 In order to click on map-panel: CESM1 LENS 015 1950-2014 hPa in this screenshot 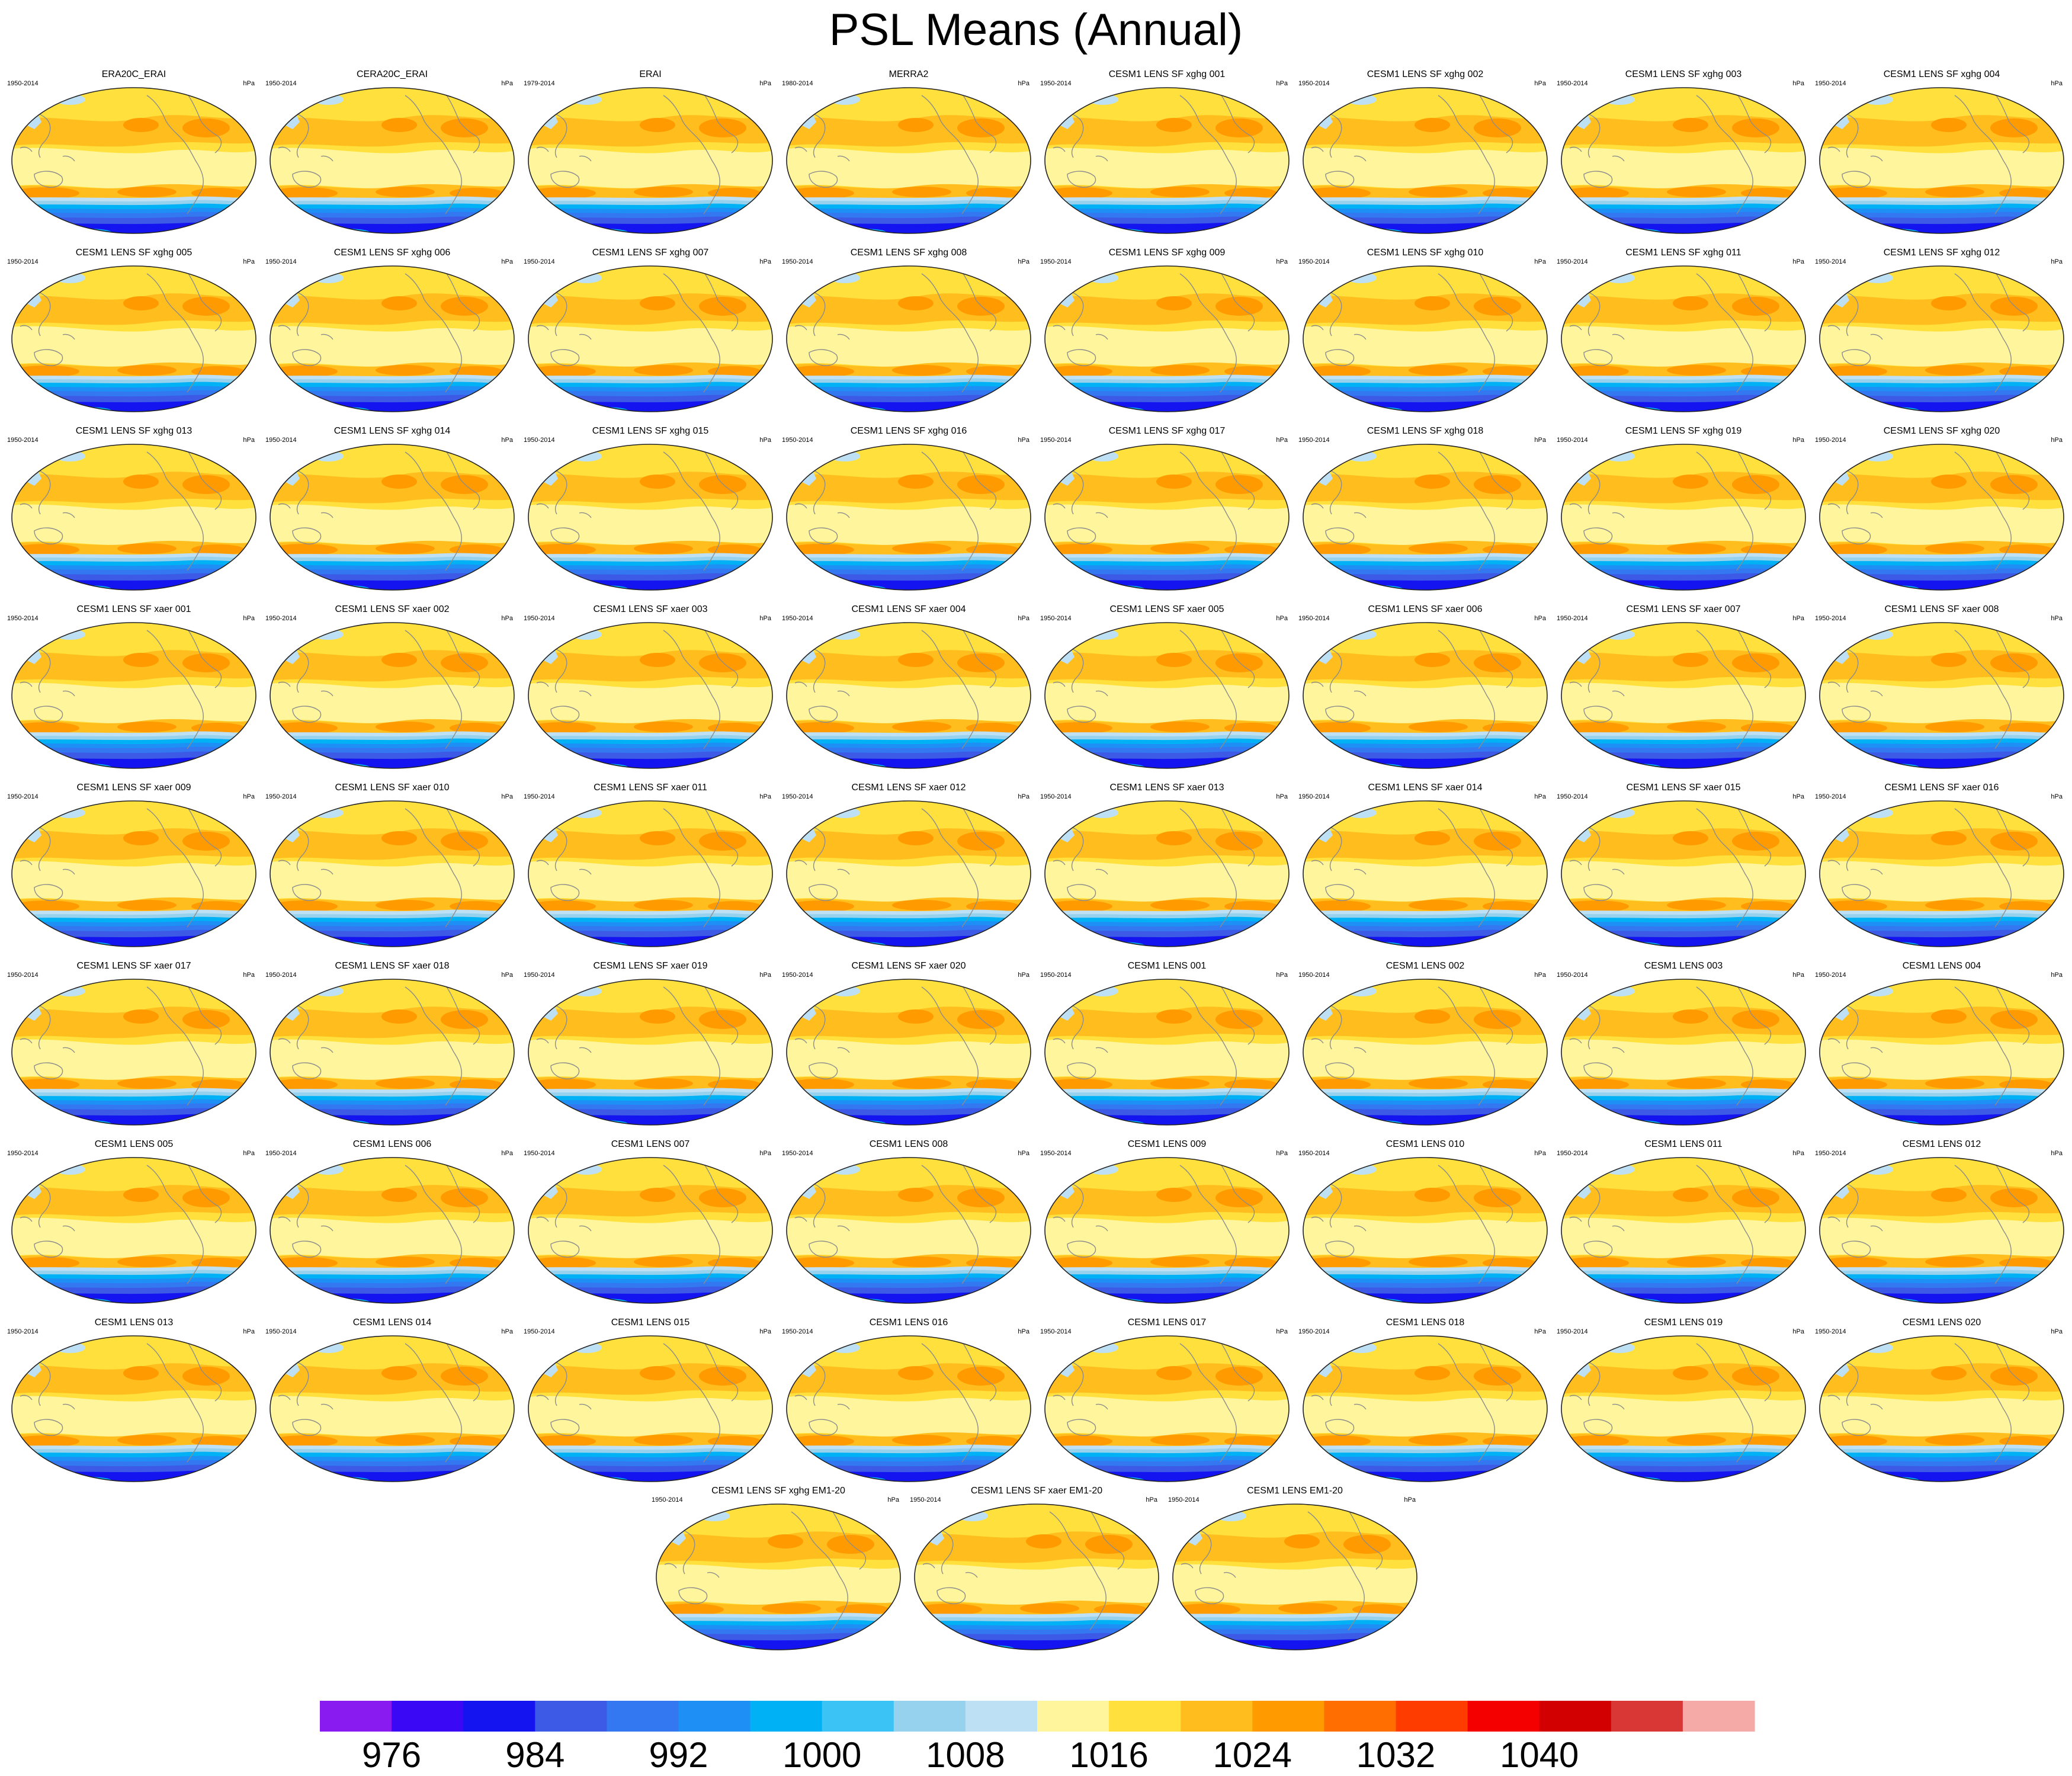, I will do `click(650, 1403)`.